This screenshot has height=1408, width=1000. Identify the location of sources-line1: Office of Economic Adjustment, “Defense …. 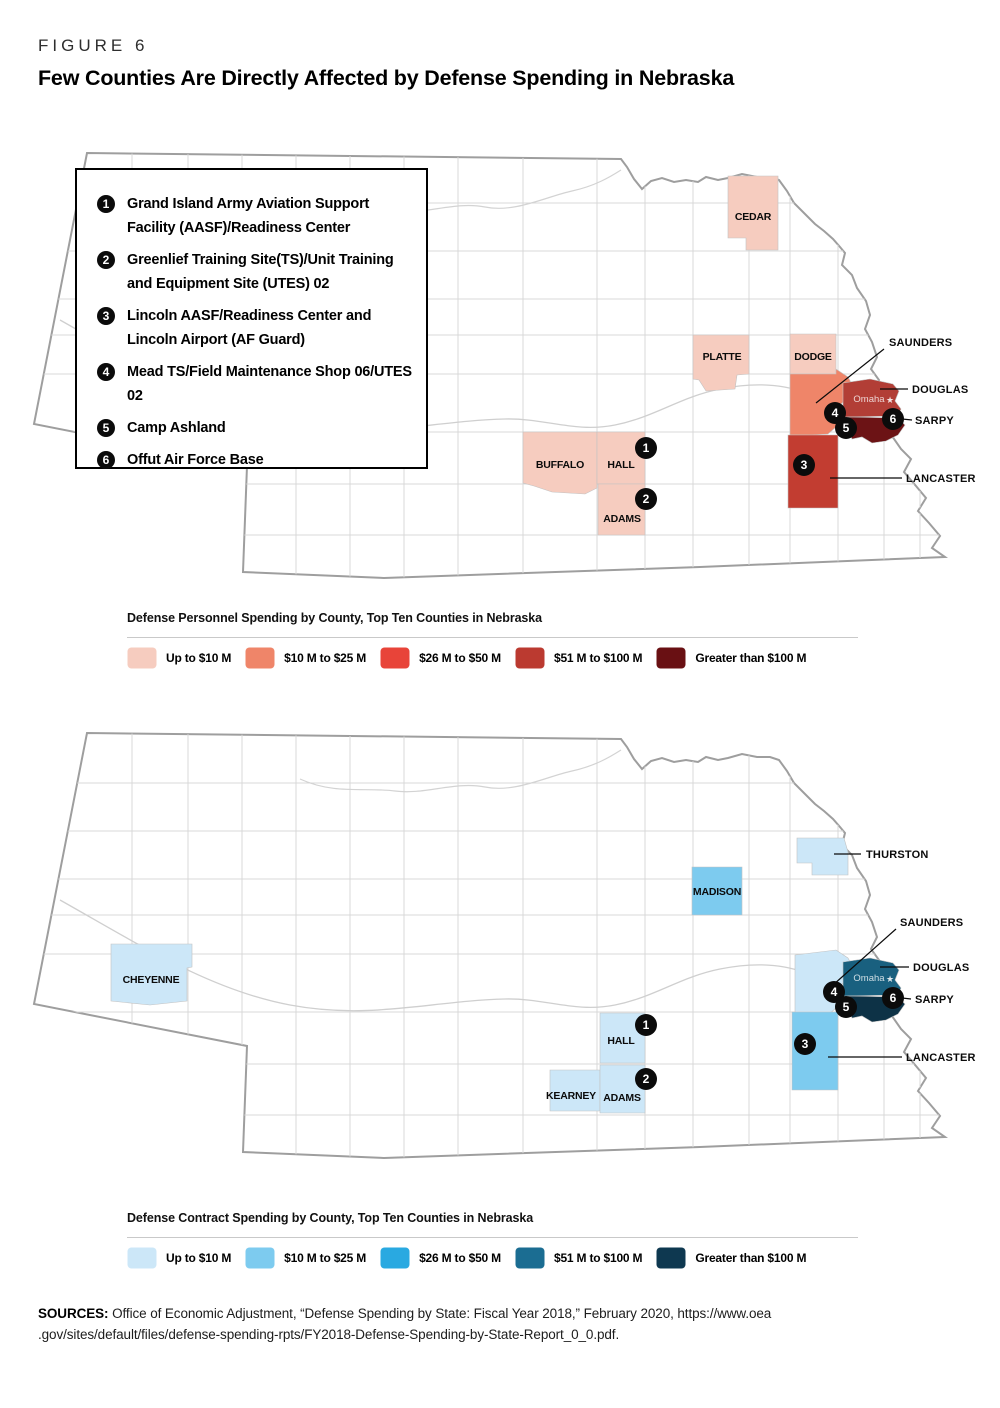
(442, 1313).